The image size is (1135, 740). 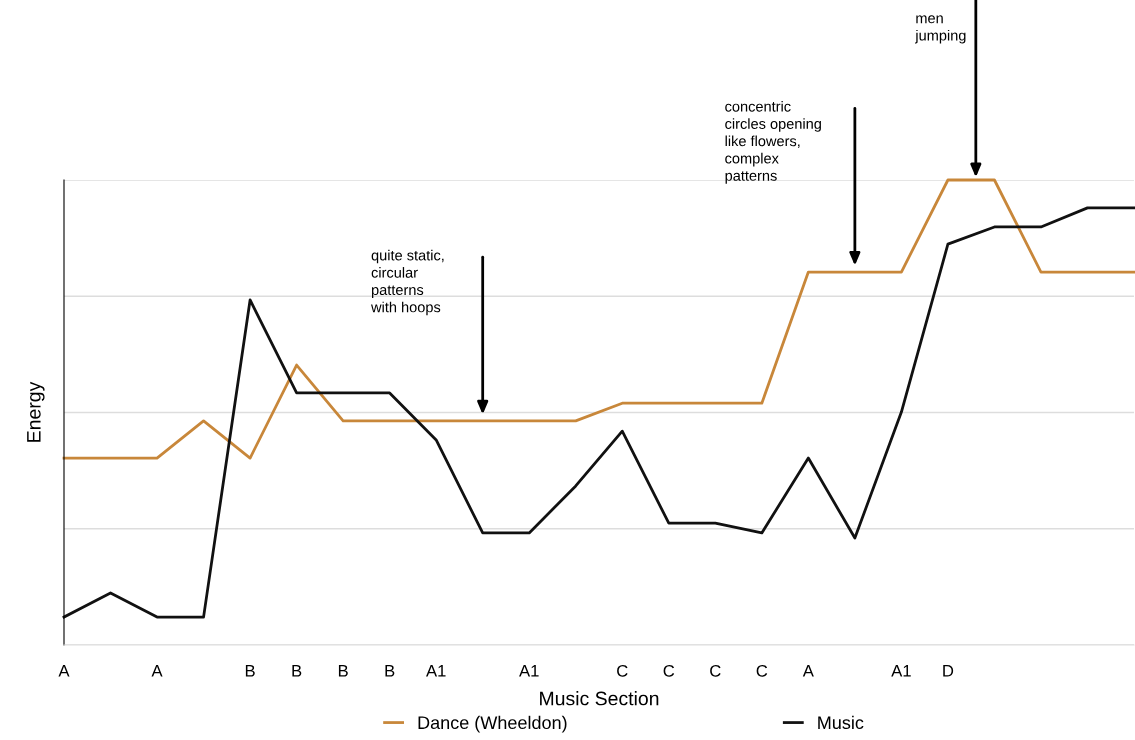 I want to click on annotation: concentric circles opening like flowers, complex patterns, so click(x=773, y=142).